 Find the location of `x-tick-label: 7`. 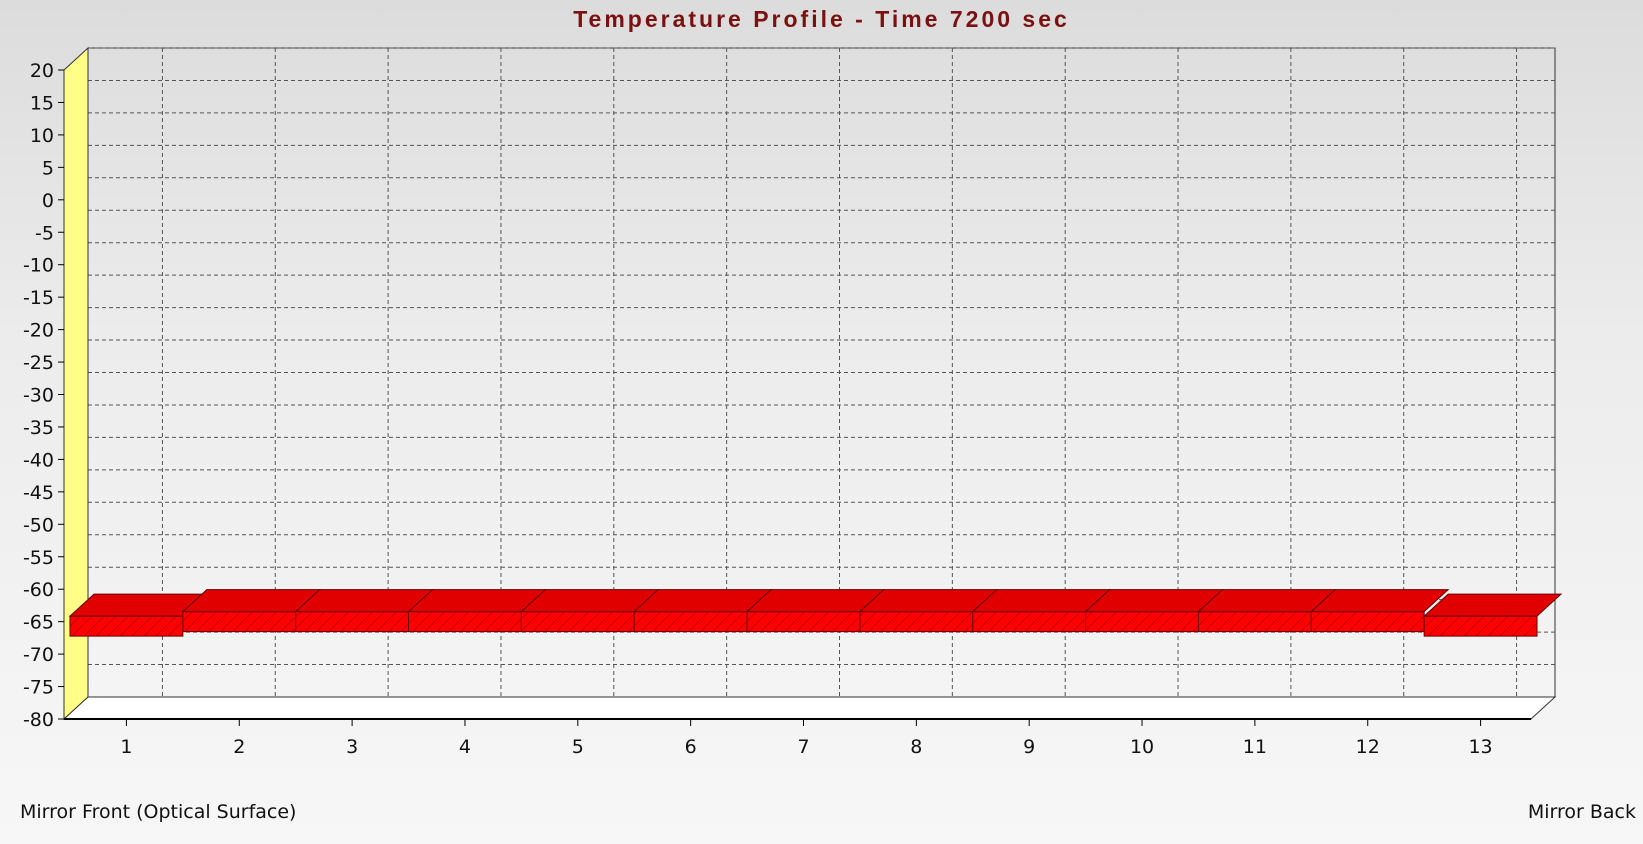

x-tick-label: 7 is located at coordinates (803, 747).